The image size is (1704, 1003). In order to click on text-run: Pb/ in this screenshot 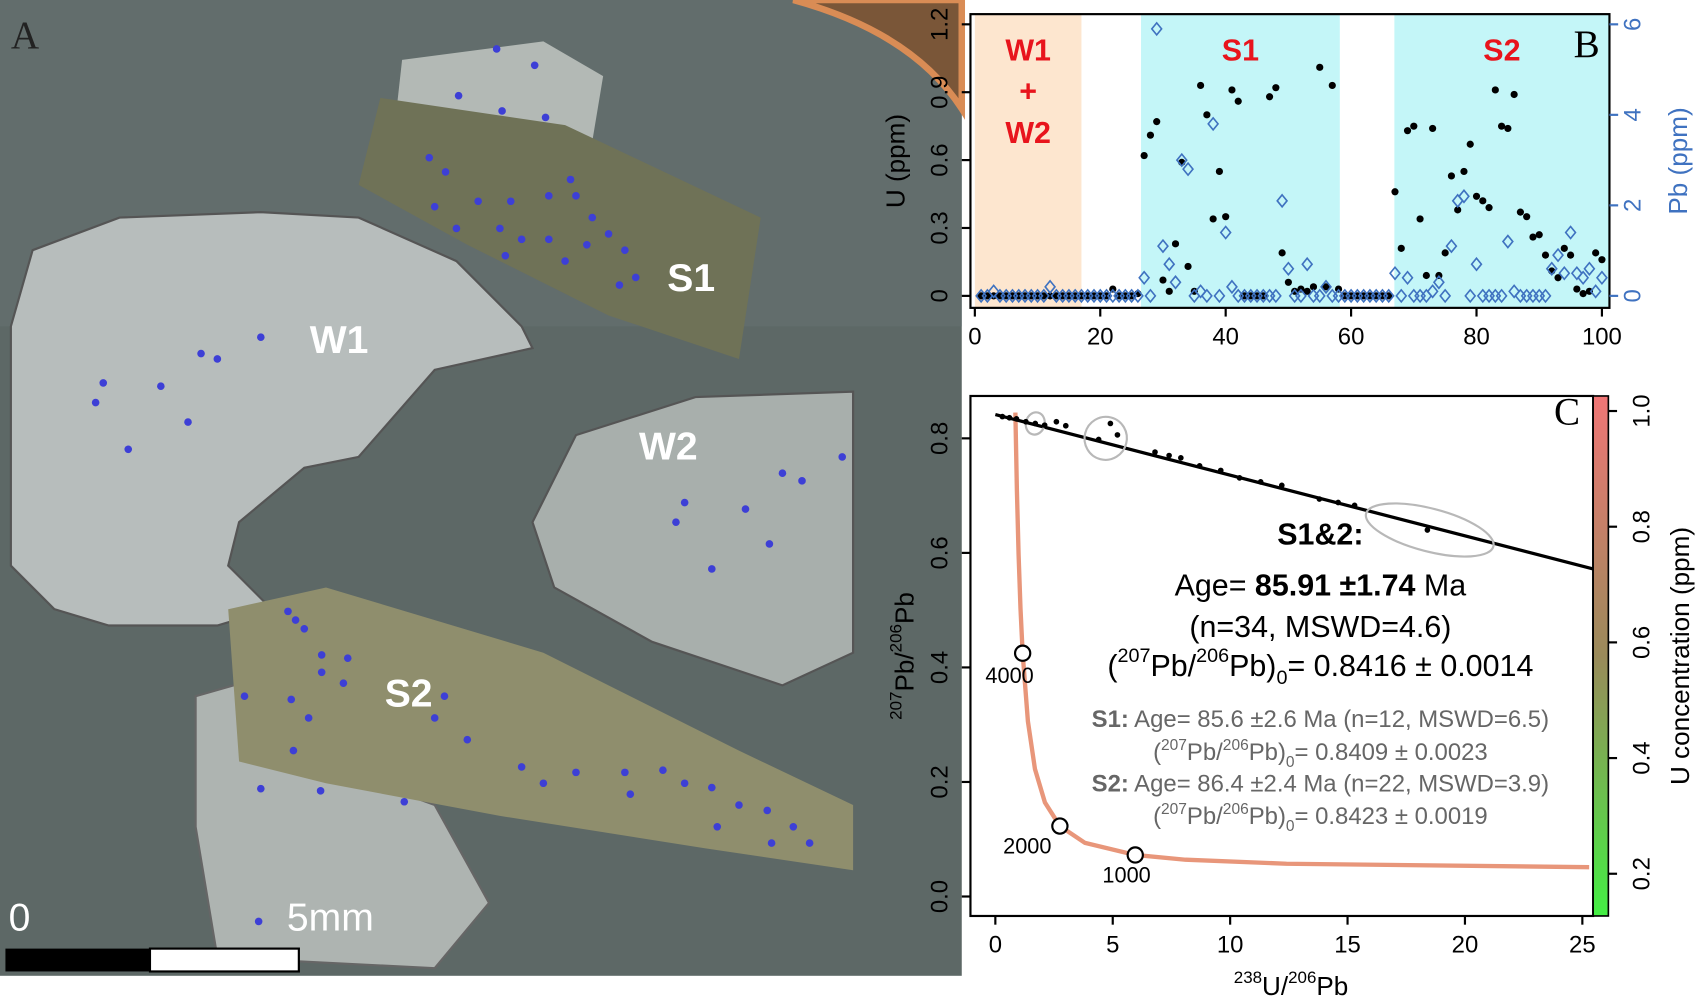, I will do `click(1173, 666)`.